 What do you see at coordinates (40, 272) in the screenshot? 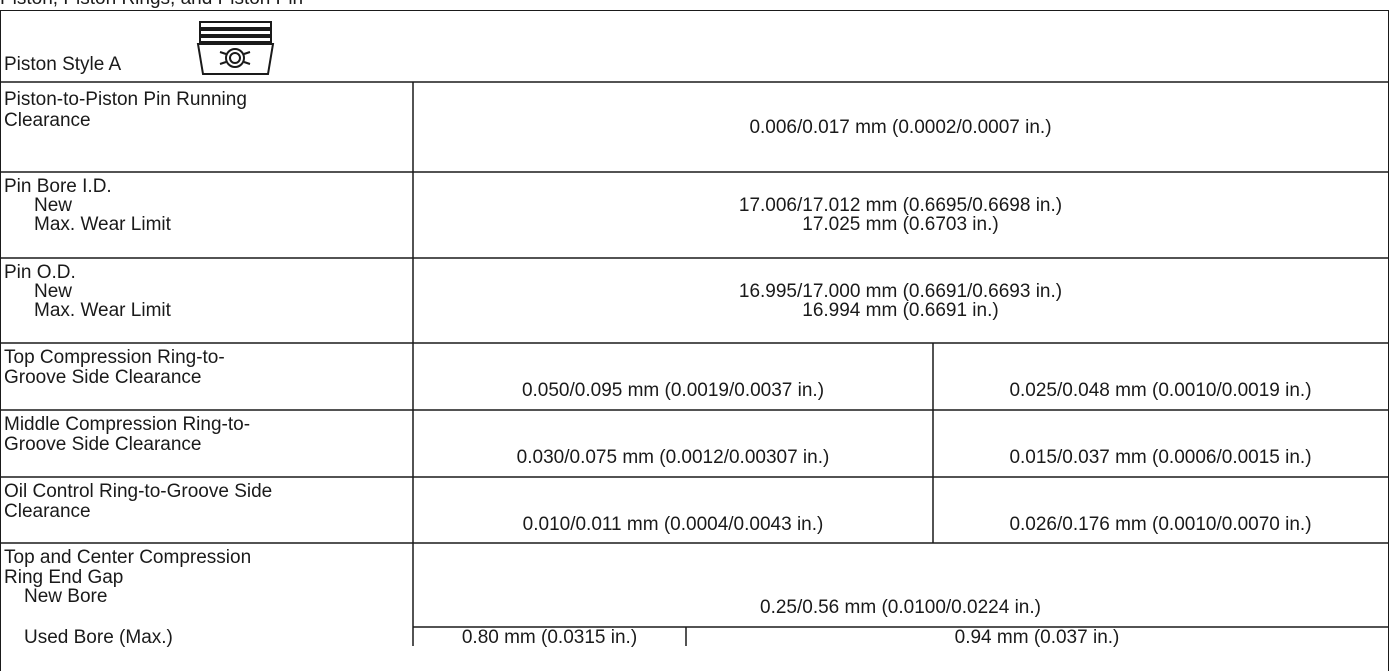
I see `row-label: Pin O.D.` at bounding box center [40, 272].